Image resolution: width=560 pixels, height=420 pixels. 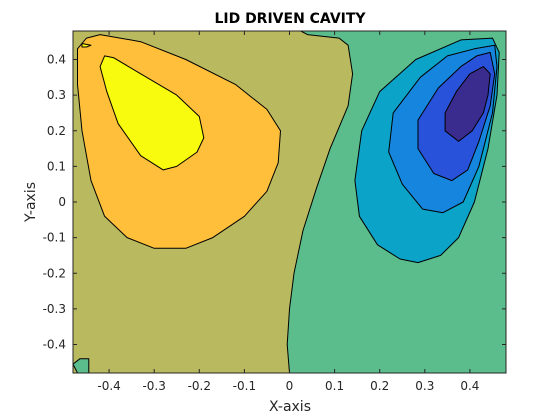 What do you see at coordinates (56, 131) in the screenshot?
I see `y-tick-label: 0.2` at bounding box center [56, 131].